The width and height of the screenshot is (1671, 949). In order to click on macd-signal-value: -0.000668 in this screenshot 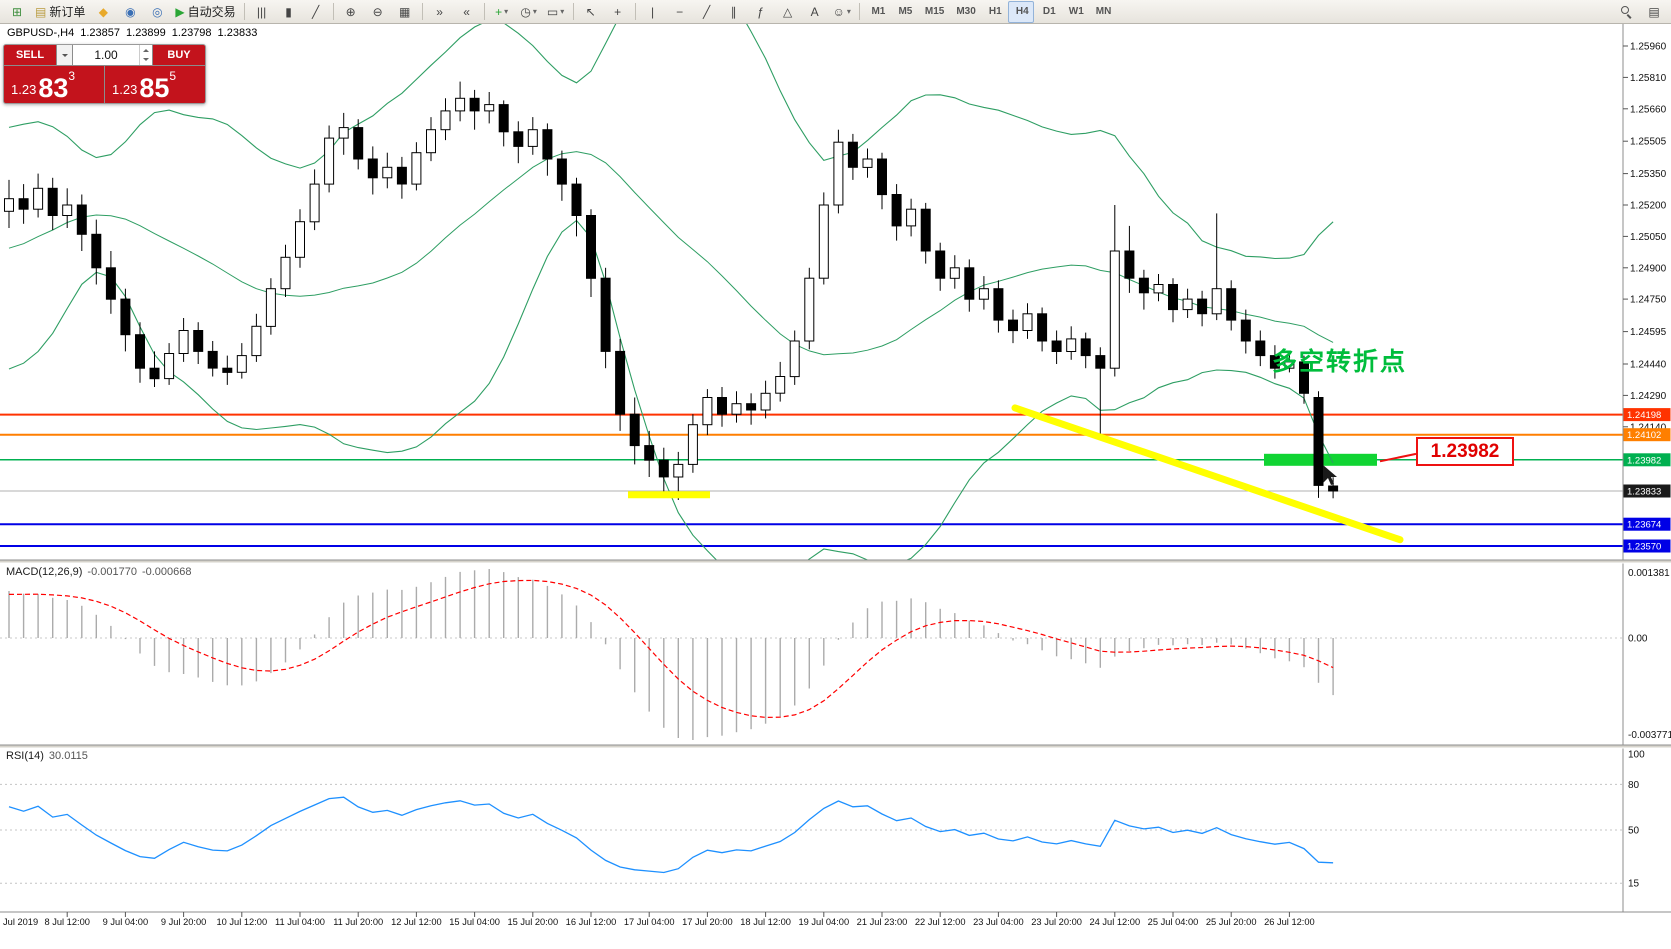, I will do `click(166, 572)`.